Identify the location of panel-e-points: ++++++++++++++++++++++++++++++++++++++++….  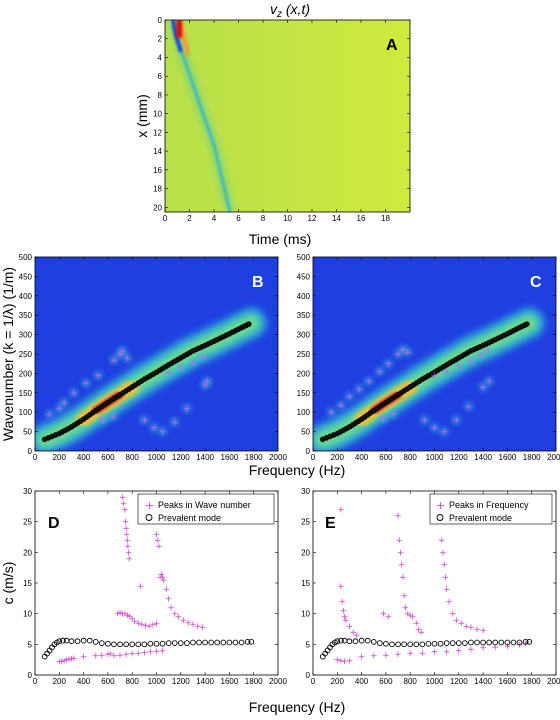
(426, 586).